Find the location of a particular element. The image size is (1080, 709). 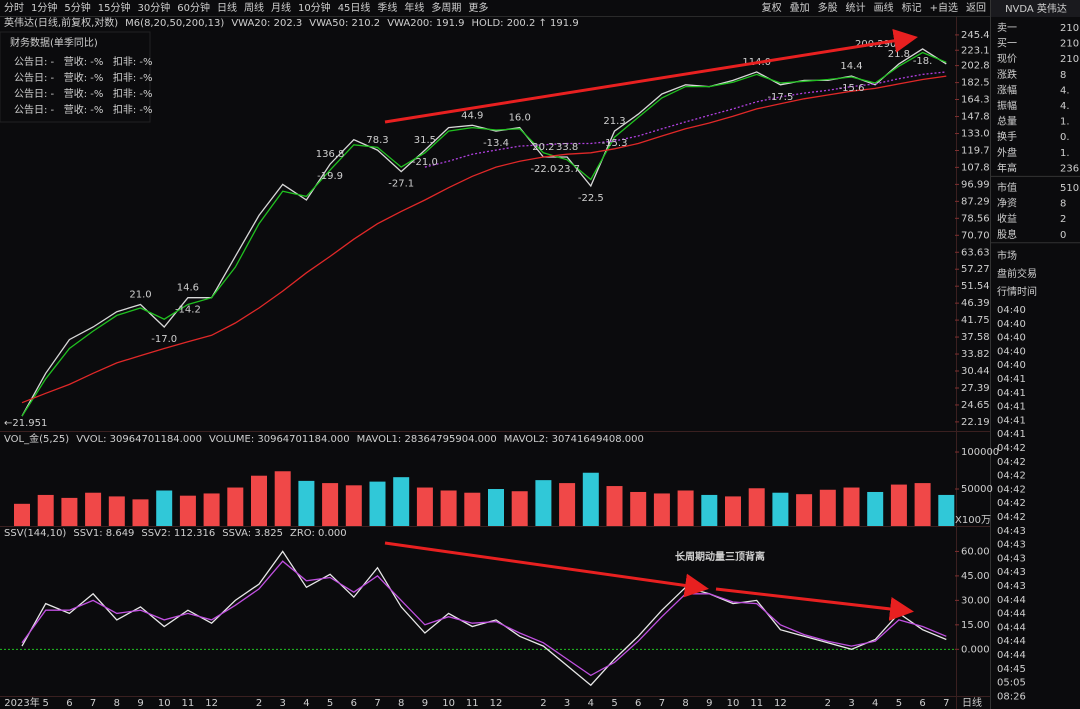

swing-high: 78.3 is located at coordinates (377, 140).